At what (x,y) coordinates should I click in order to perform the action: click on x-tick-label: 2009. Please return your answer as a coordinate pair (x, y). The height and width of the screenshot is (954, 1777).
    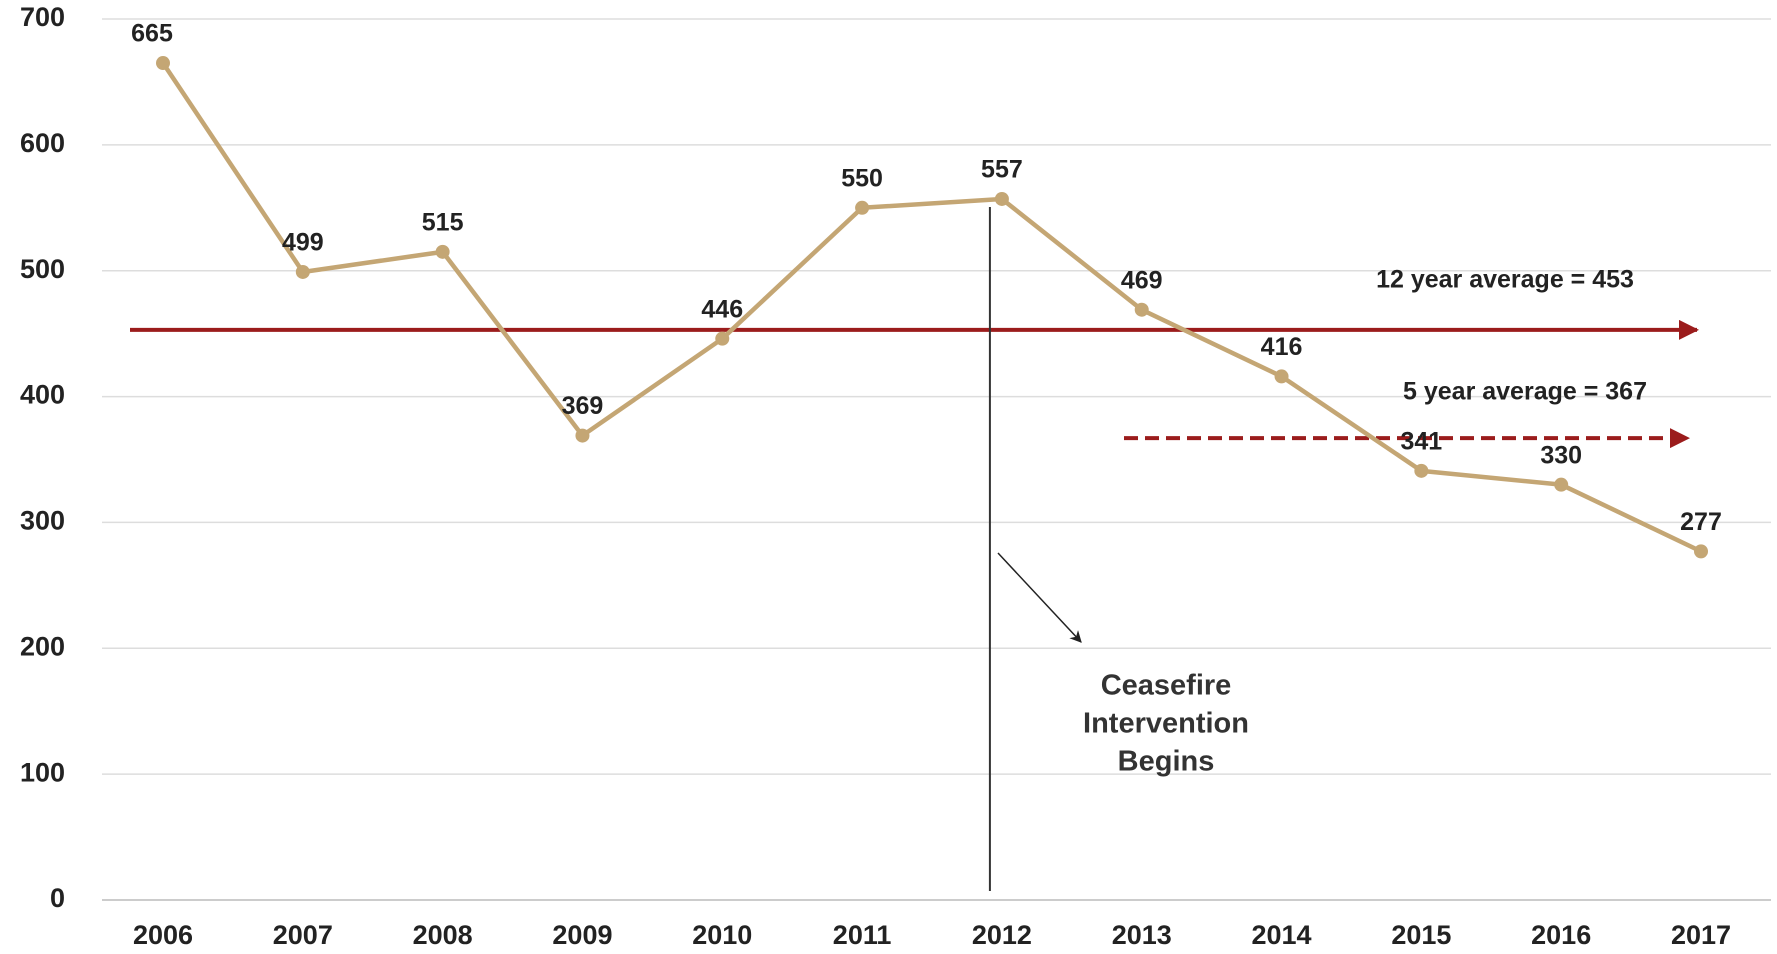
    Looking at the image, I should click on (582, 935).